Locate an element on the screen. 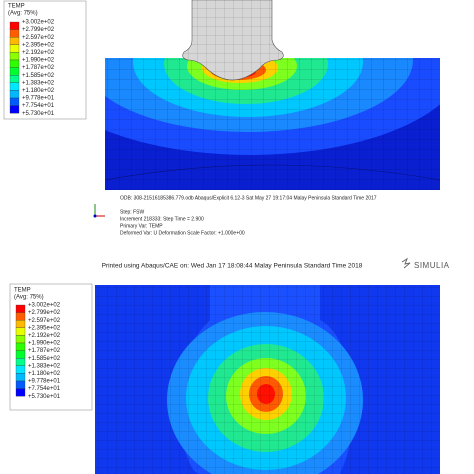  brand: SIMULIA is located at coordinates (432, 265).